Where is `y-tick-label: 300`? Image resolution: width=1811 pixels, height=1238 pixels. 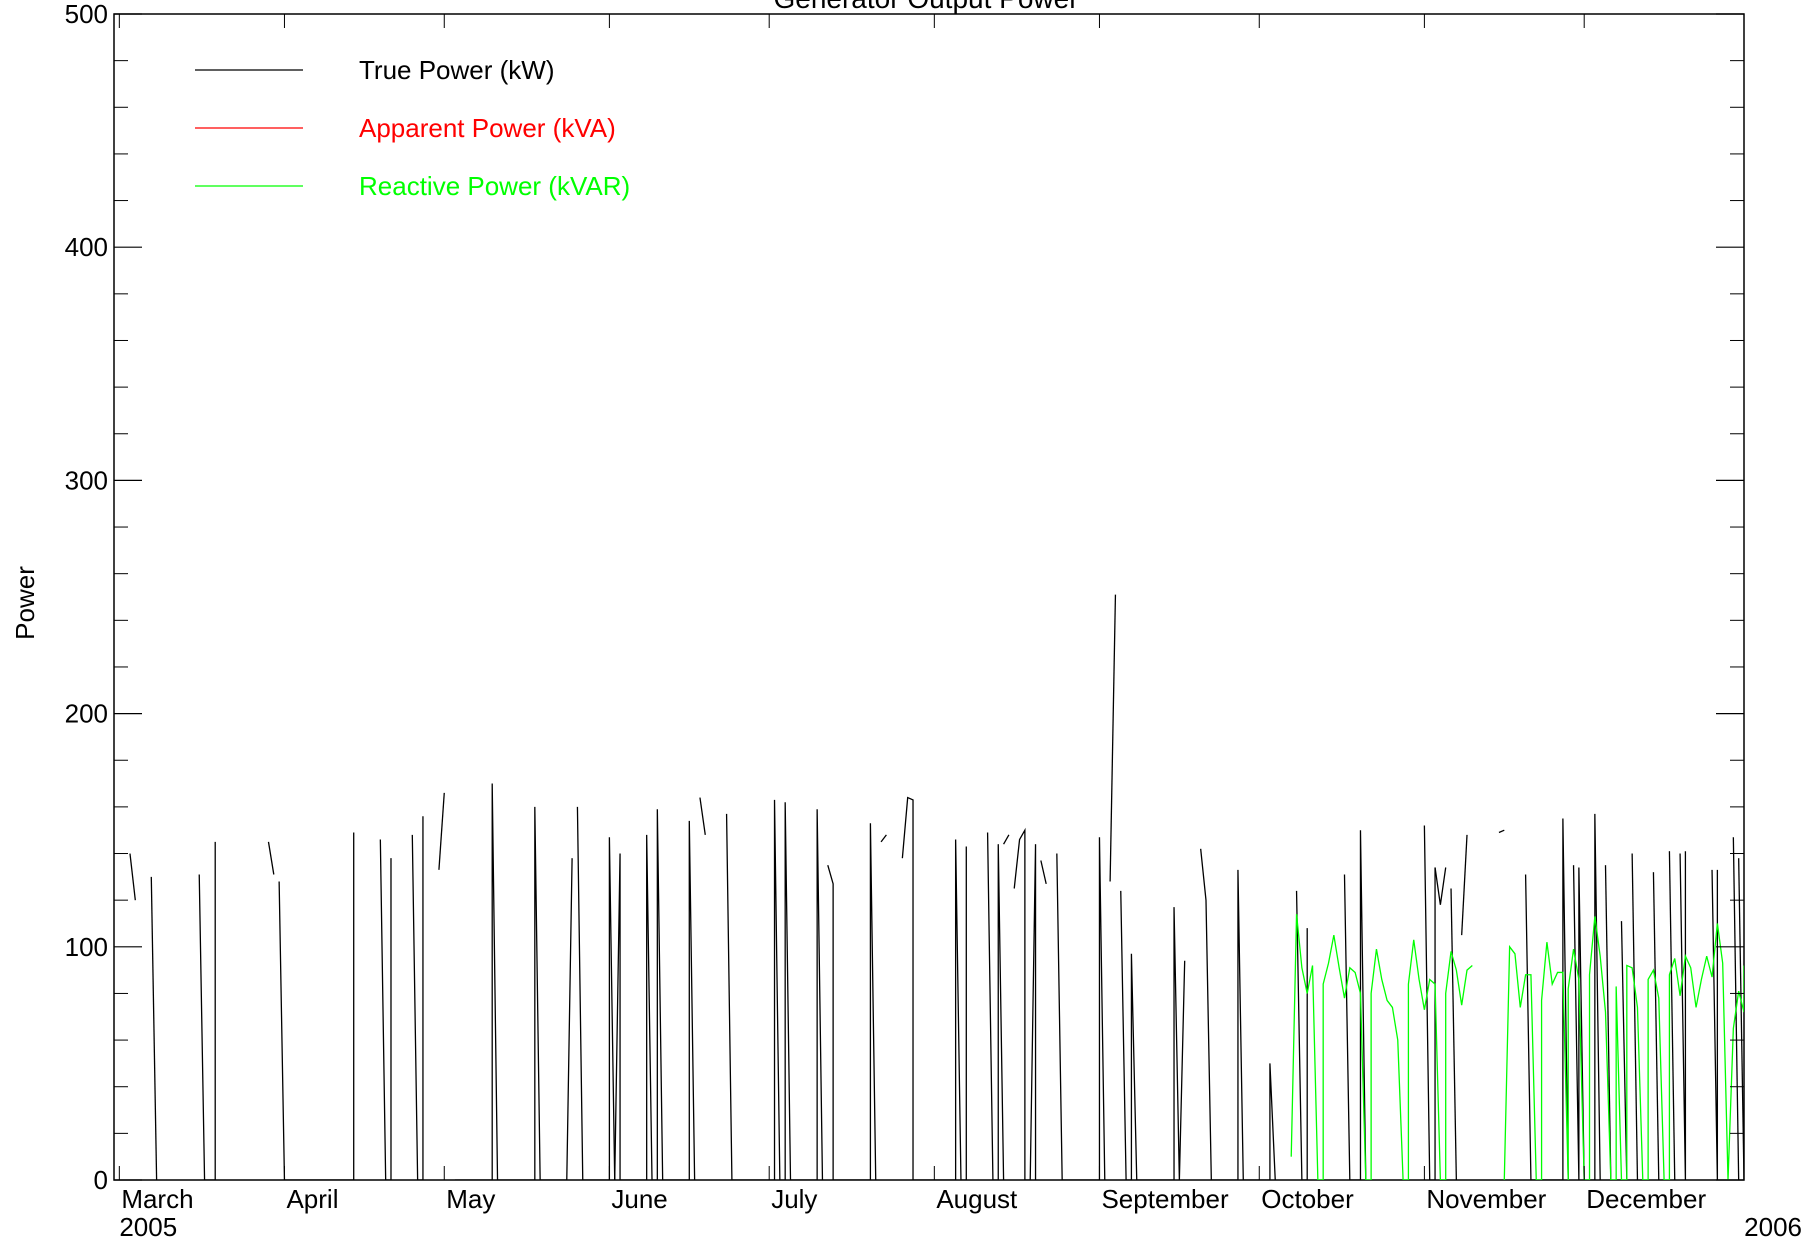
y-tick-label: 300 is located at coordinates (86, 480).